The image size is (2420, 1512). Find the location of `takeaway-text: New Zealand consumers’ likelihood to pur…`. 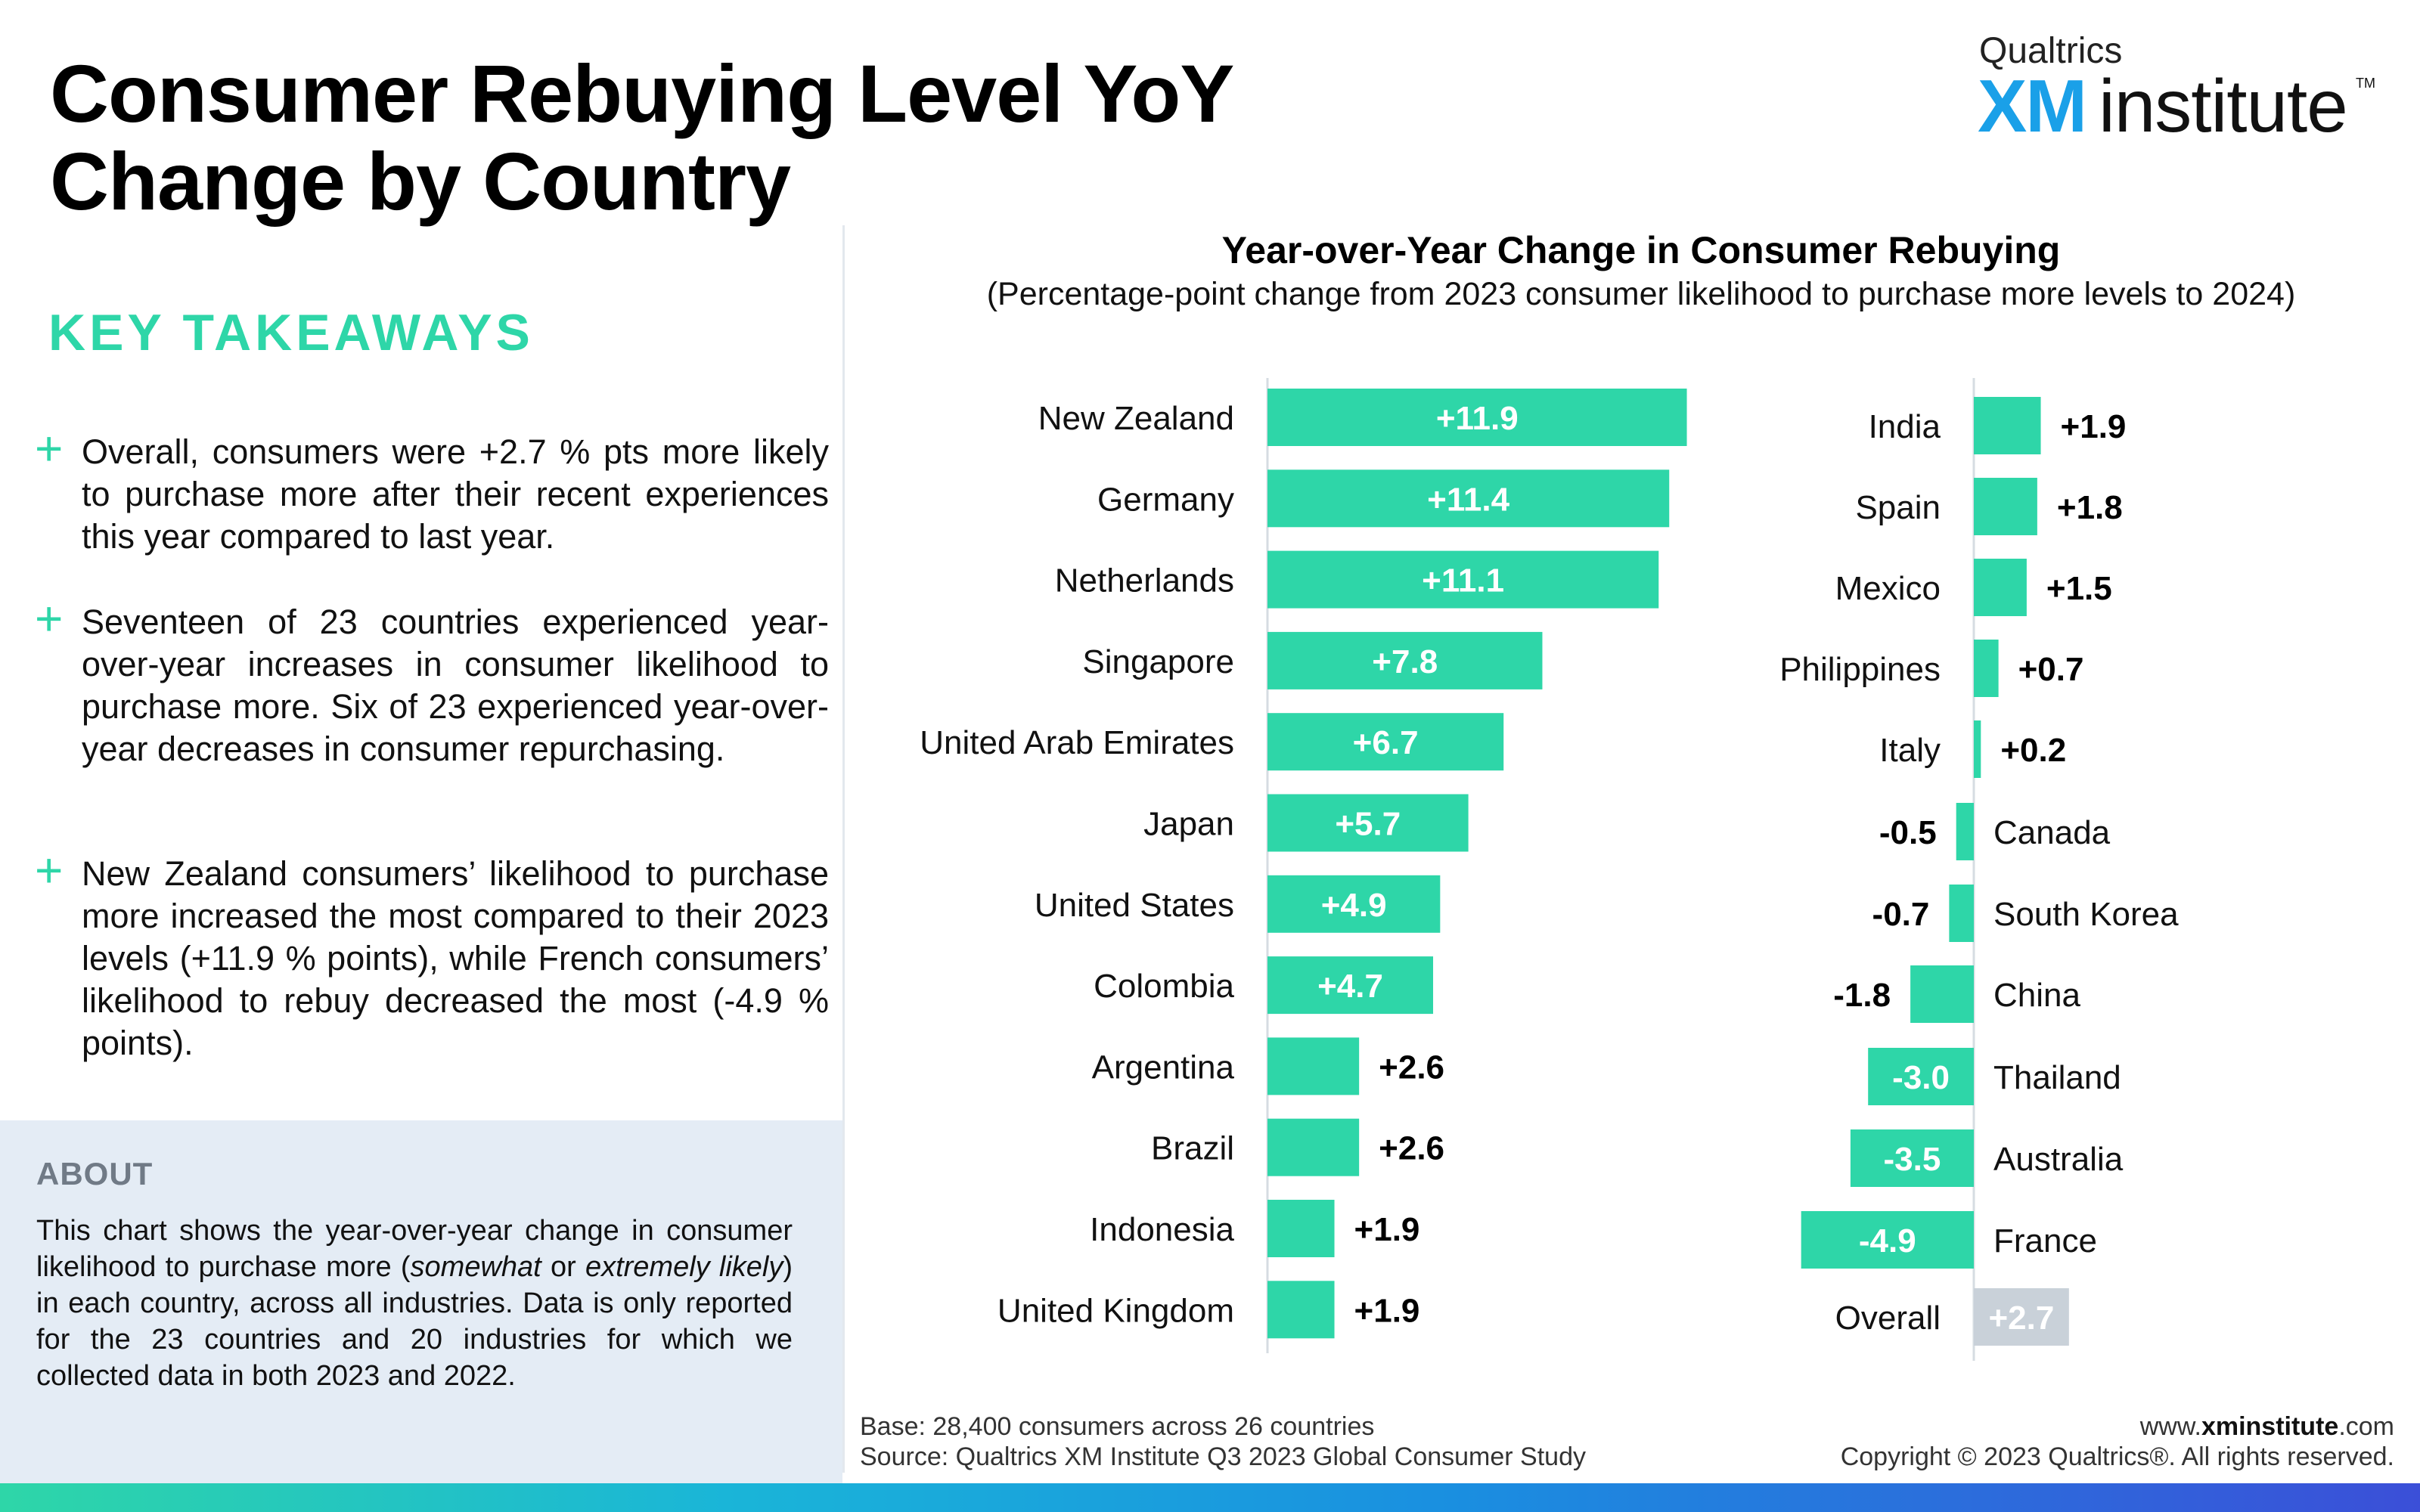

takeaway-text: New Zealand consumers’ likelihood to pur… is located at coordinates (455, 958).